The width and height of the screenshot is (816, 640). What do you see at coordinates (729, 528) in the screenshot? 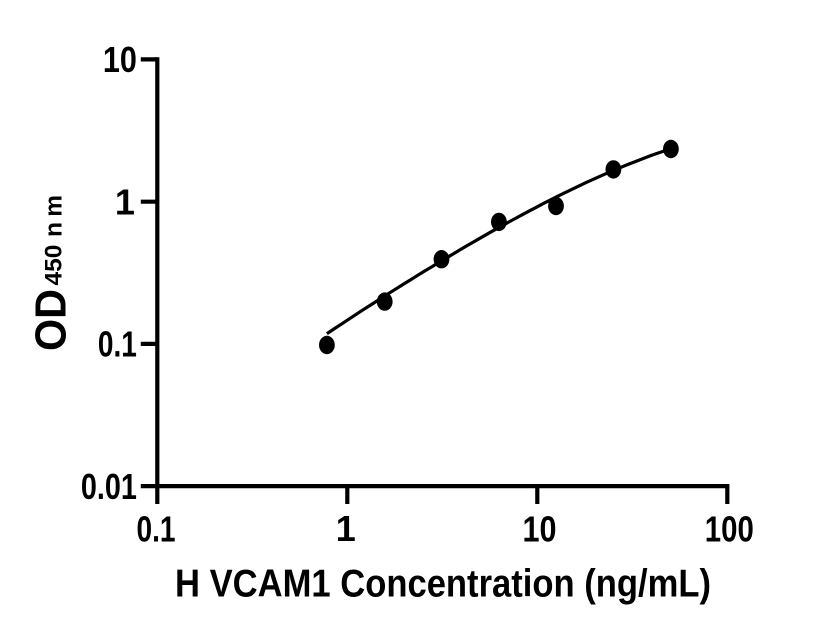
I see `svg-text: 100` at bounding box center [729, 528].